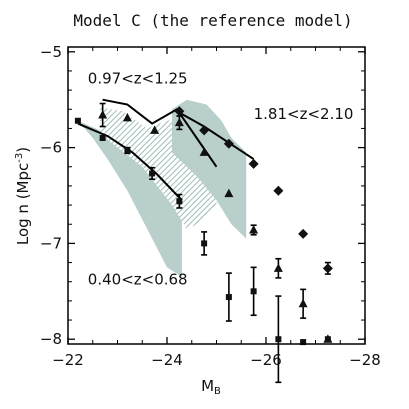 The image size is (409, 409). Describe the element at coordinates (51, 243) in the screenshot. I see `y-tick-label: −7` at that location.